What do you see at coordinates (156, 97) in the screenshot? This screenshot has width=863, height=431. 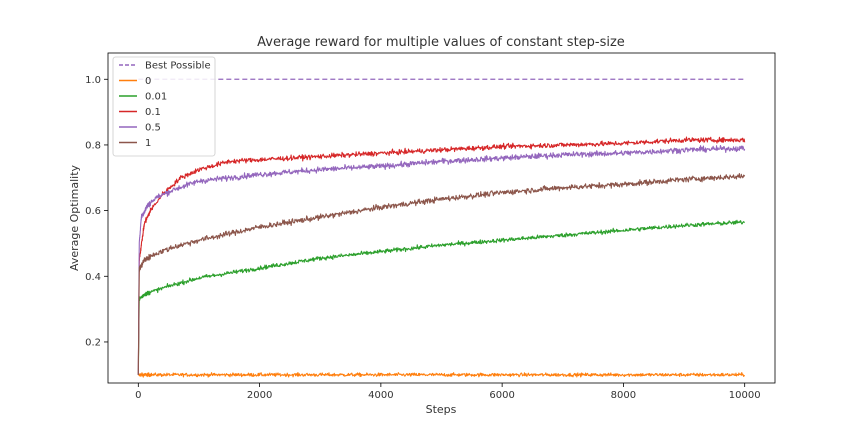 I see `legend-label: 0.01` at bounding box center [156, 97].